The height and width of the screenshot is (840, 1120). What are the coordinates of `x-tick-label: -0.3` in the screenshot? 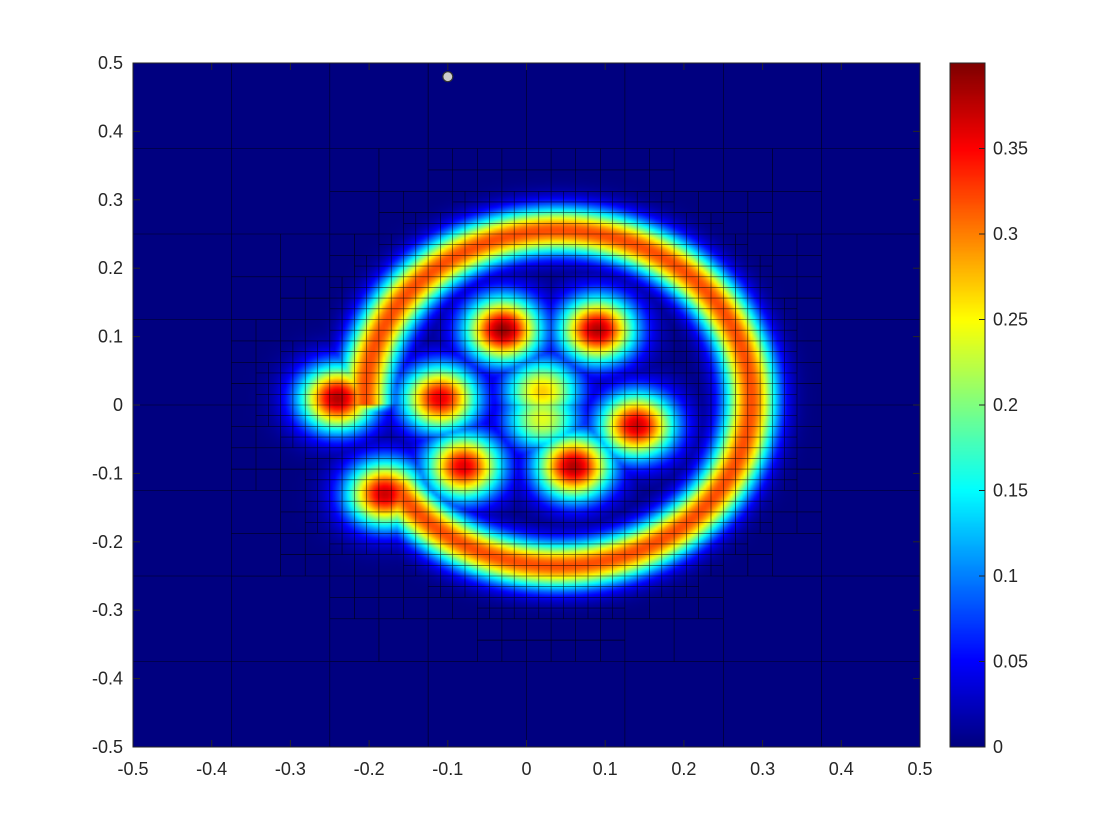 It's located at (290, 769).